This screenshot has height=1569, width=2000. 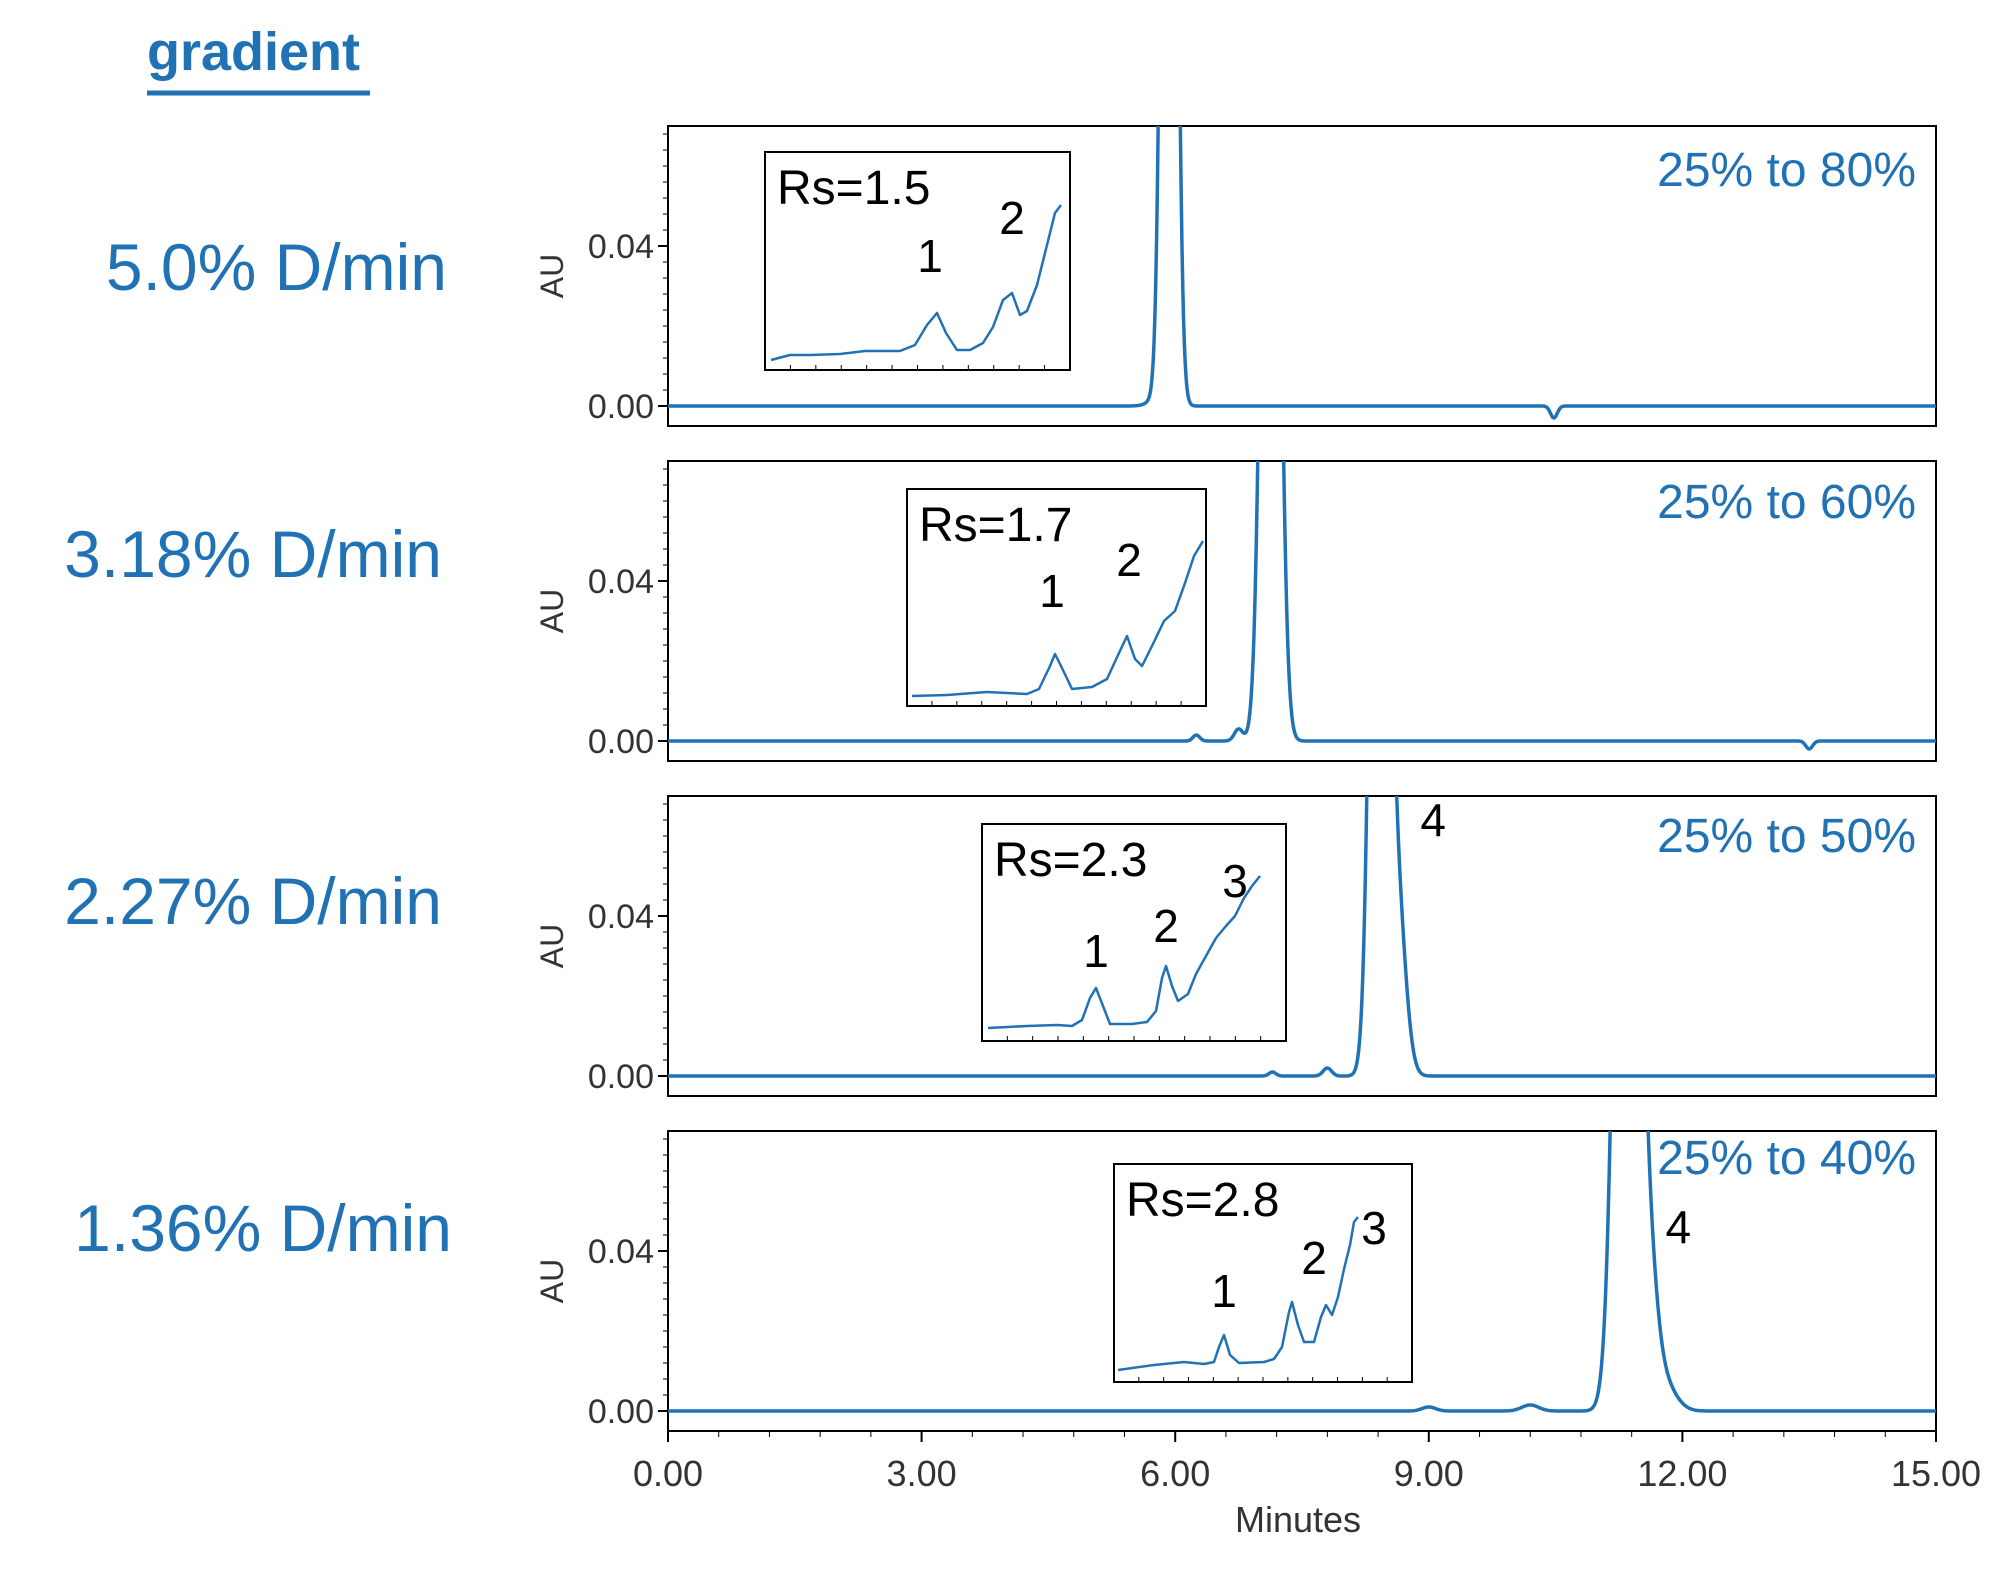 I want to click on inset-zoom: Rs=1.7 12, so click(x=1056, y=597).